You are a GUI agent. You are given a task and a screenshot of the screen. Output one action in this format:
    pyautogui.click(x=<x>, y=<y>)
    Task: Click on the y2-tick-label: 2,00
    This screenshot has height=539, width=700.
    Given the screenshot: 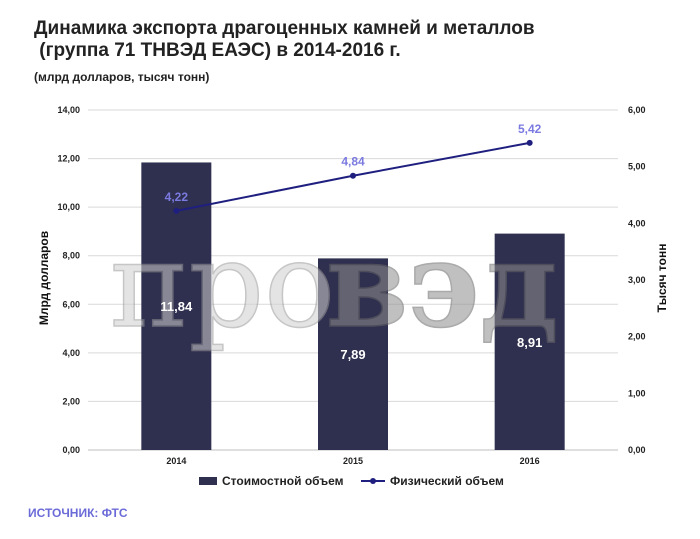 What is the action you would take?
    pyautogui.click(x=637, y=337)
    